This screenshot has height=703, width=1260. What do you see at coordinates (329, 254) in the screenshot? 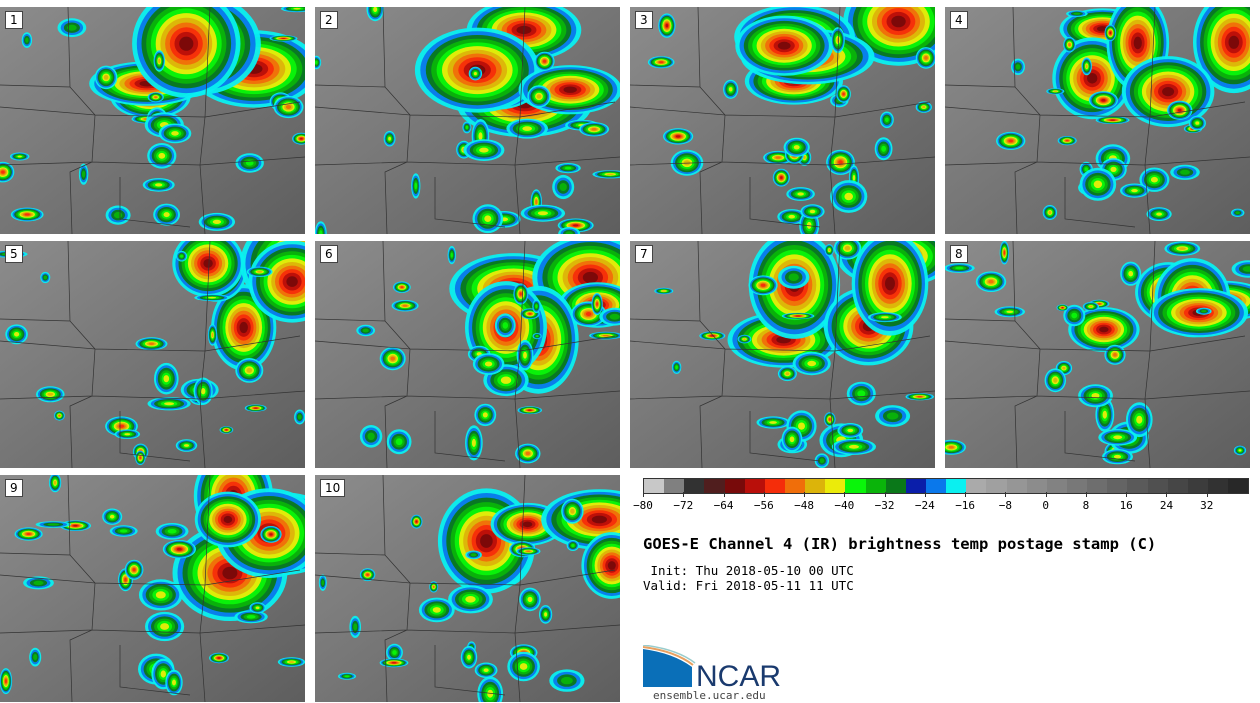
I see `panel-number: 6` at bounding box center [329, 254].